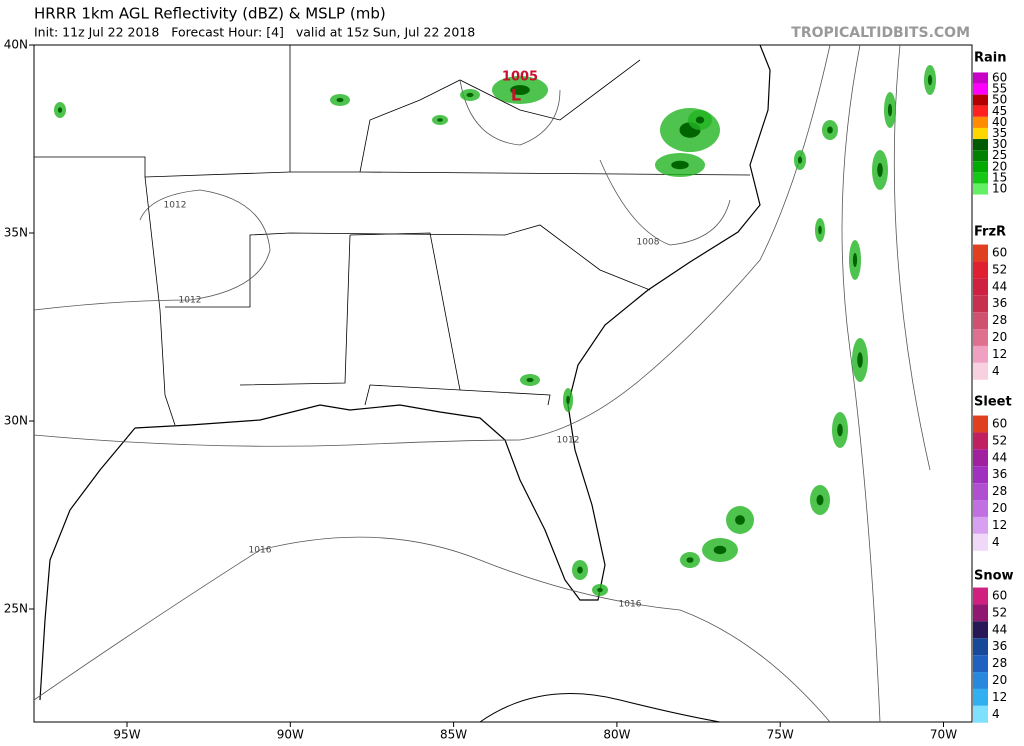 This screenshot has width=1024, height=746. What do you see at coordinates (290, 735) in the screenshot?
I see `lon-label: 90W` at bounding box center [290, 735].